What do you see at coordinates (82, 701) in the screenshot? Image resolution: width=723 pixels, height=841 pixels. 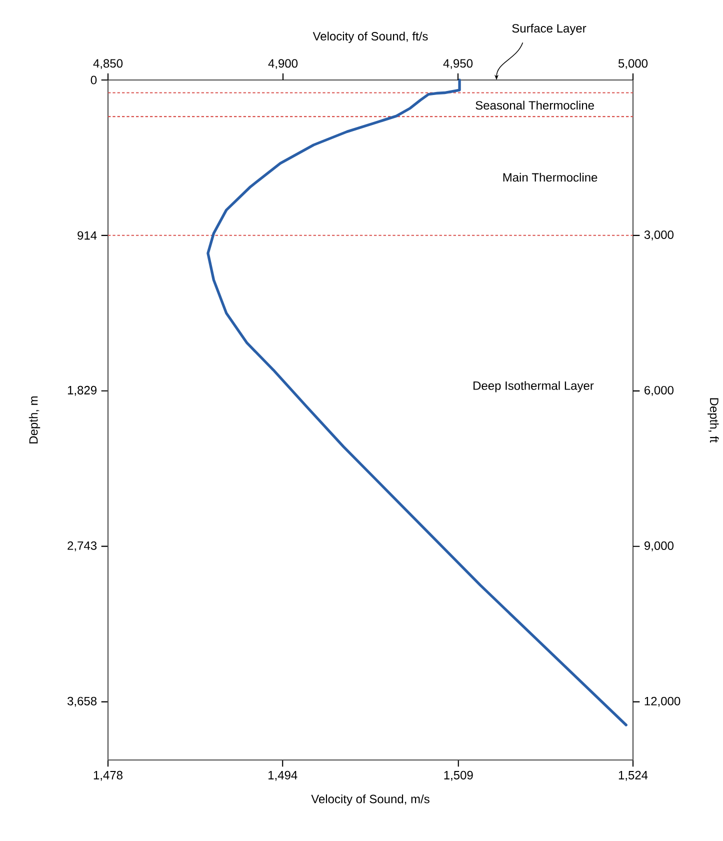 I see `y-tick-label: 3,658` at bounding box center [82, 701].